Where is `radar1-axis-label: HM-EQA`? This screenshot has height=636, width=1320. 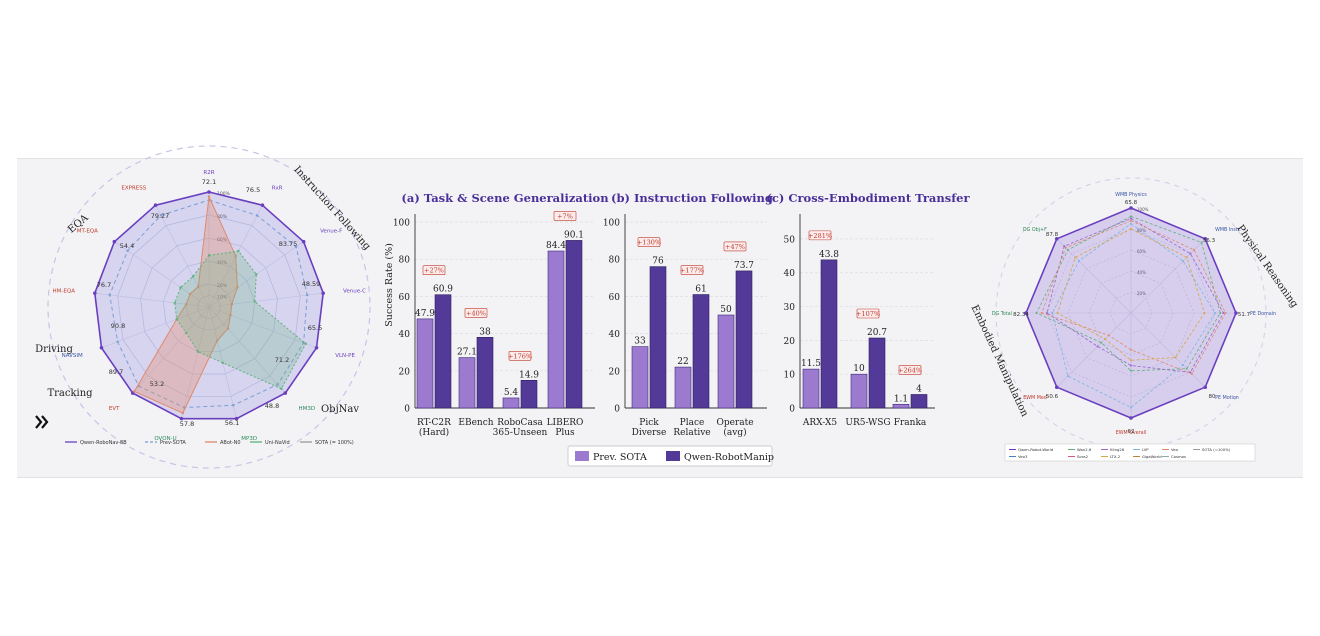
radar1-axis-label: HM-EQA is located at coordinates (64, 292).